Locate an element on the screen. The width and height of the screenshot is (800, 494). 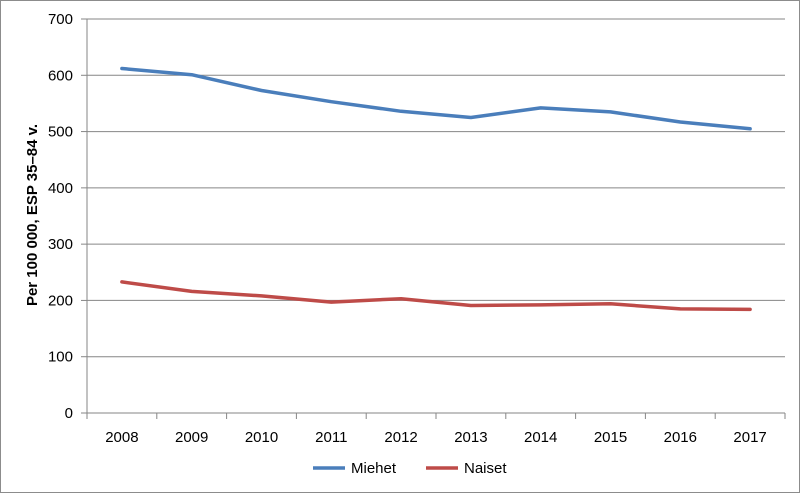
x-axis-tick-labels: 2008 2009 2010 2011 2012 2013 2014 2015 2016 2017 is located at coordinates (436, 437).